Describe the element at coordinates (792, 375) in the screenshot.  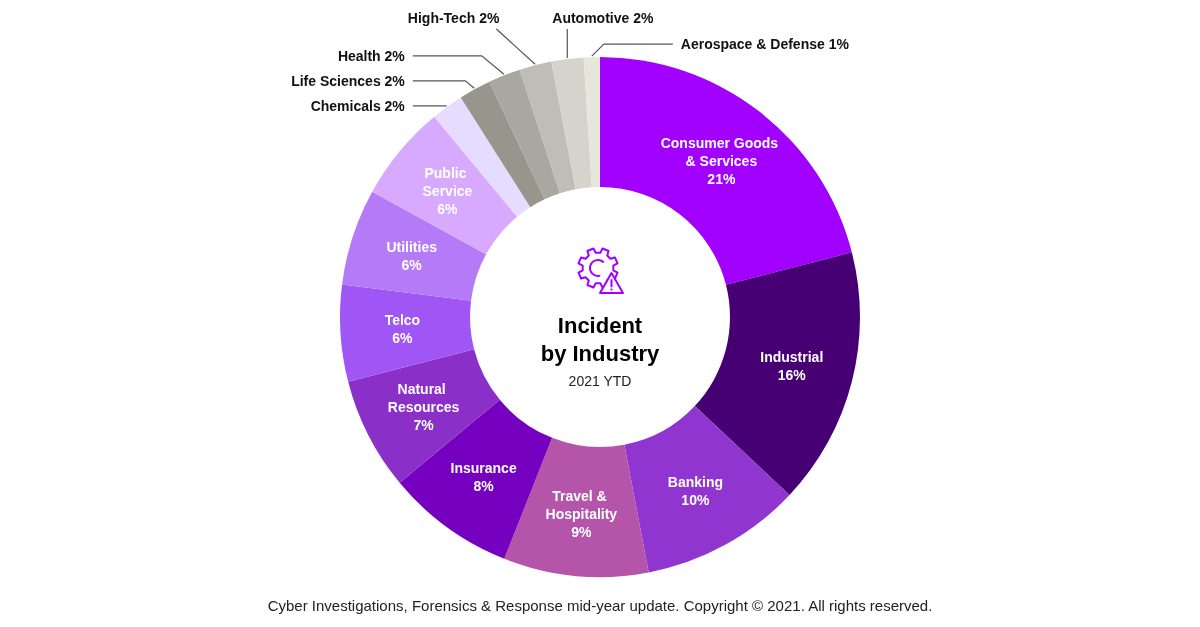
I see `data-label: 16%` at that location.